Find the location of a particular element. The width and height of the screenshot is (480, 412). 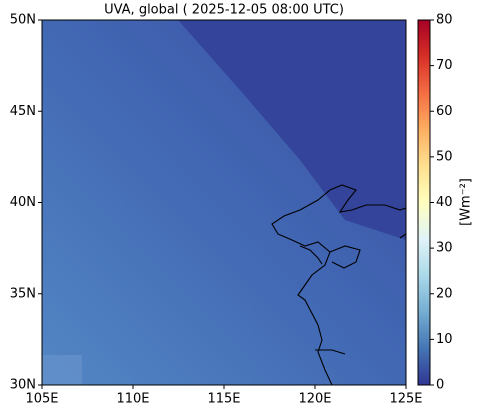

x-tick-label: 125E is located at coordinates (405, 399).